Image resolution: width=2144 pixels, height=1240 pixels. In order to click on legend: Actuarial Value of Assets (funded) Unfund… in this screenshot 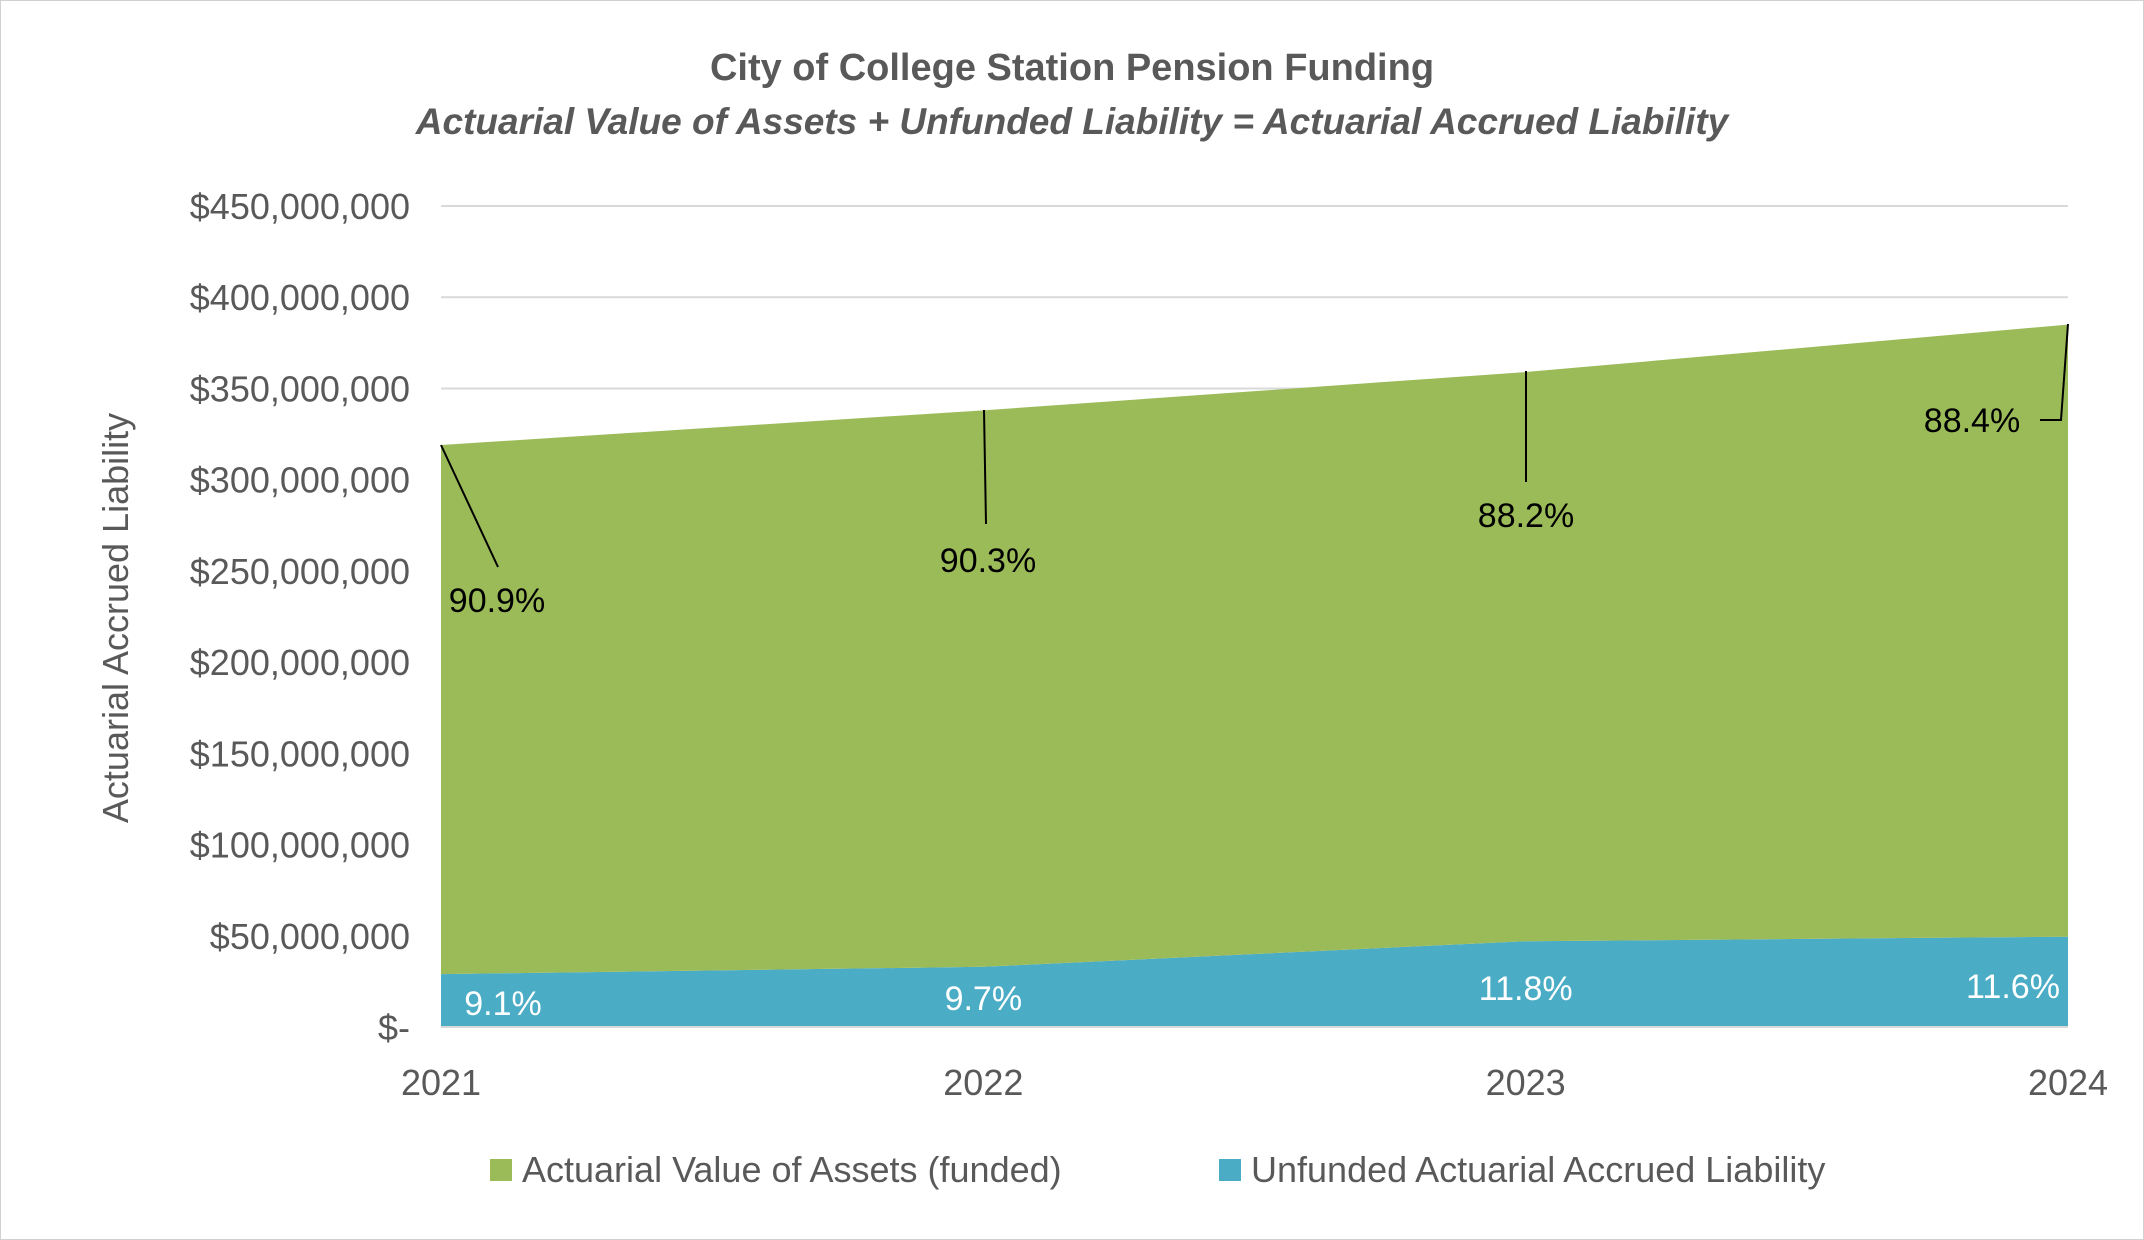, I will do `click(1157, 1169)`.